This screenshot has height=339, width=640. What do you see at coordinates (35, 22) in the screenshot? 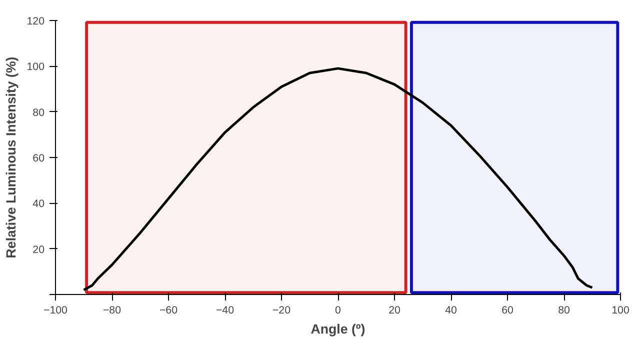
I see `y-tick-label: 120` at bounding box center [35, 22].